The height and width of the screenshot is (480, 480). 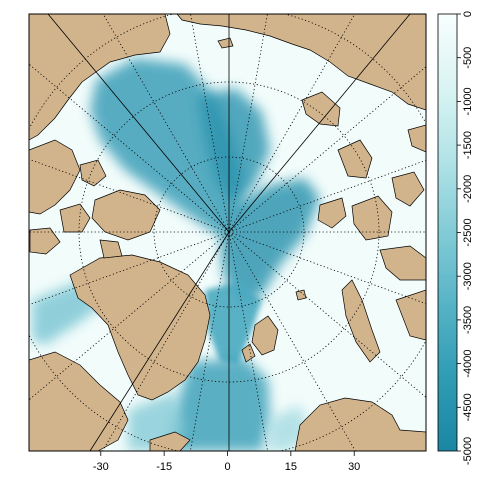 I want to click on alaska-canada-land, so click(x=301, y=62).